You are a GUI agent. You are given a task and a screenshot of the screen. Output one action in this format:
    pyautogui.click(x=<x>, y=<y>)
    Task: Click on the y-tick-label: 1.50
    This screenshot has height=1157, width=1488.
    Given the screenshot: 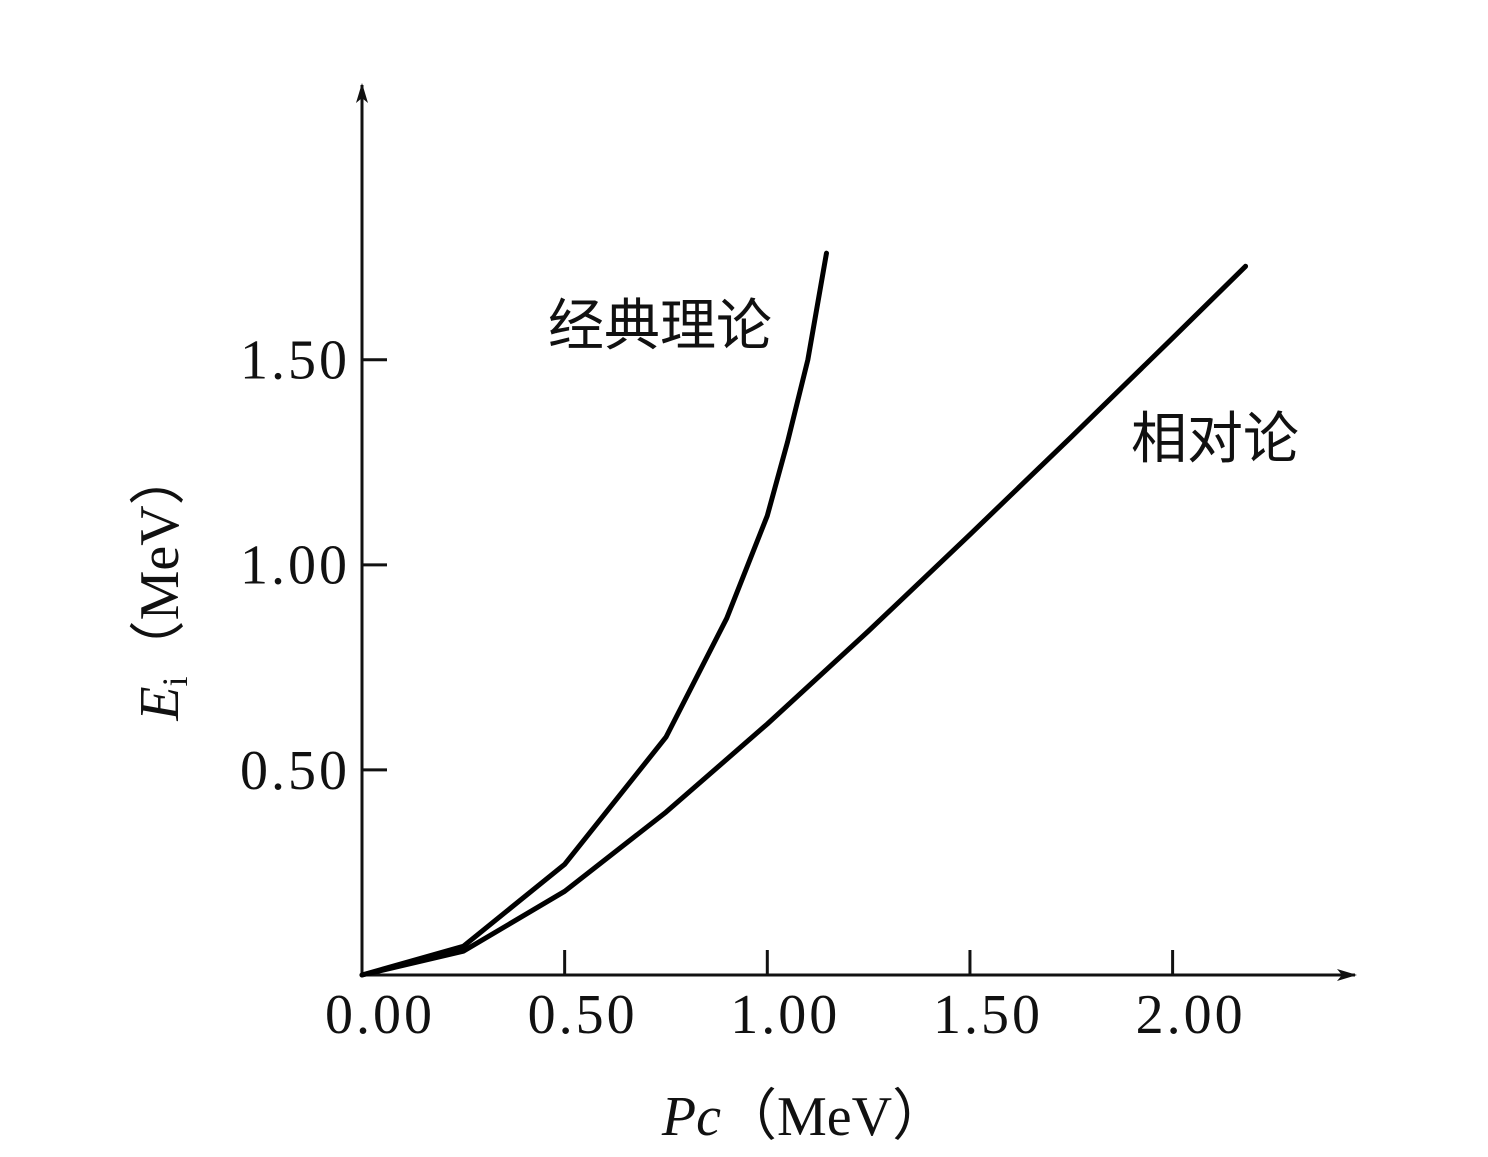 What is the action you would take?
    pyautogui.click(x=295, y=361)
    